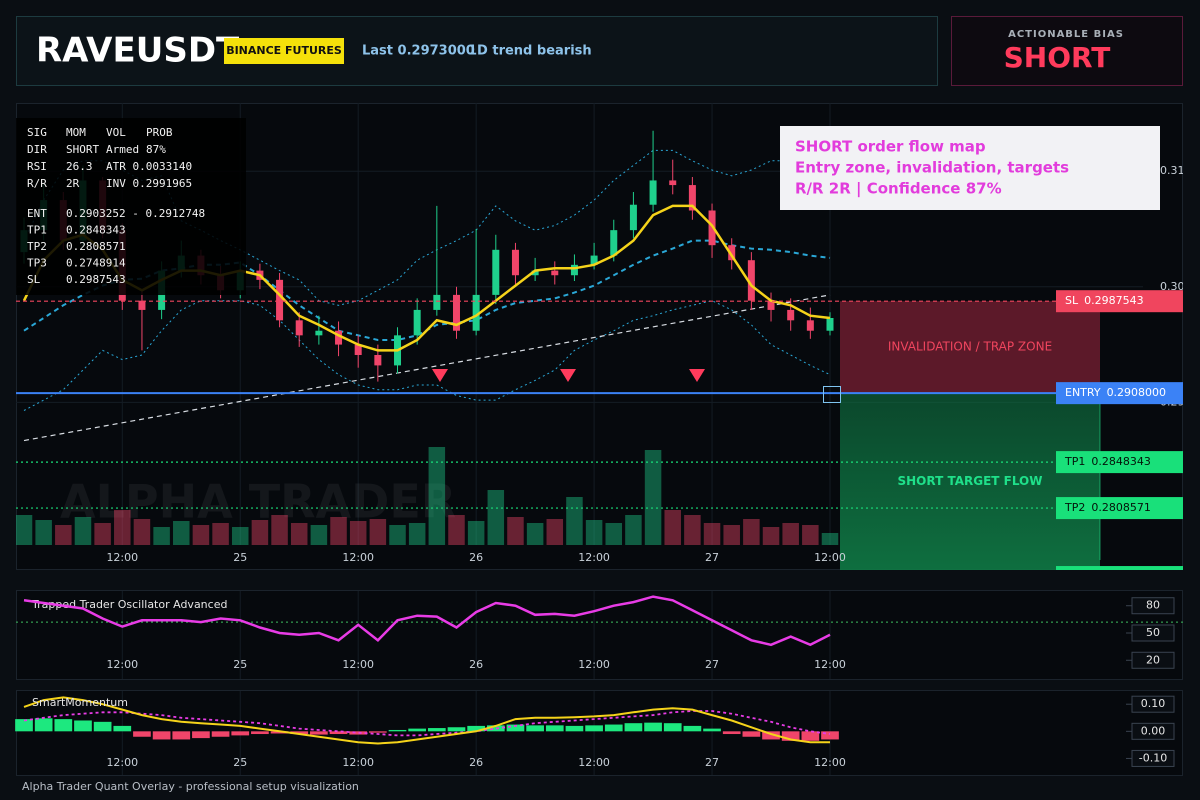 This screenshot has height=800, width=1200. I want to click on oscillator-line, so click(427, 621).